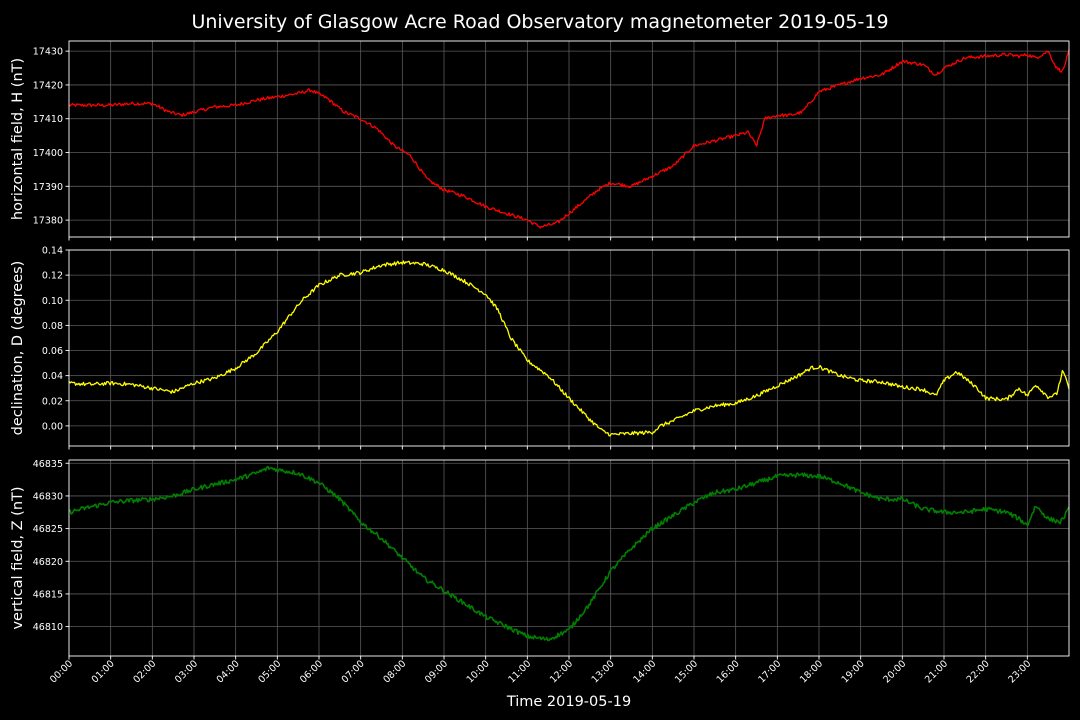 This screenshot has height=720, width=1080. What do you see at coordinates (269, 671) in the screenshot?
I see `x-tick-label: 05:00` at bounding box center [269, 671].